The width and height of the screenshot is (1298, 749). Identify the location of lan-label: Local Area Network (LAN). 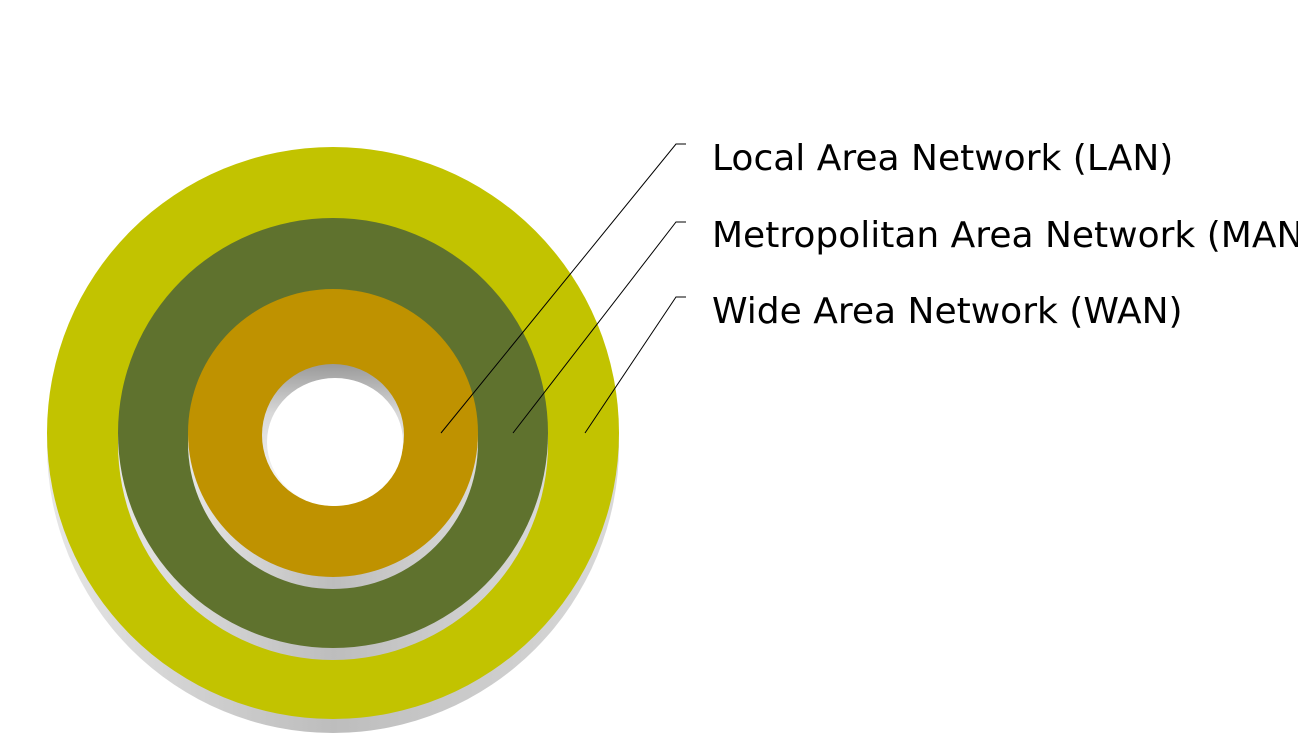
(943, 158).